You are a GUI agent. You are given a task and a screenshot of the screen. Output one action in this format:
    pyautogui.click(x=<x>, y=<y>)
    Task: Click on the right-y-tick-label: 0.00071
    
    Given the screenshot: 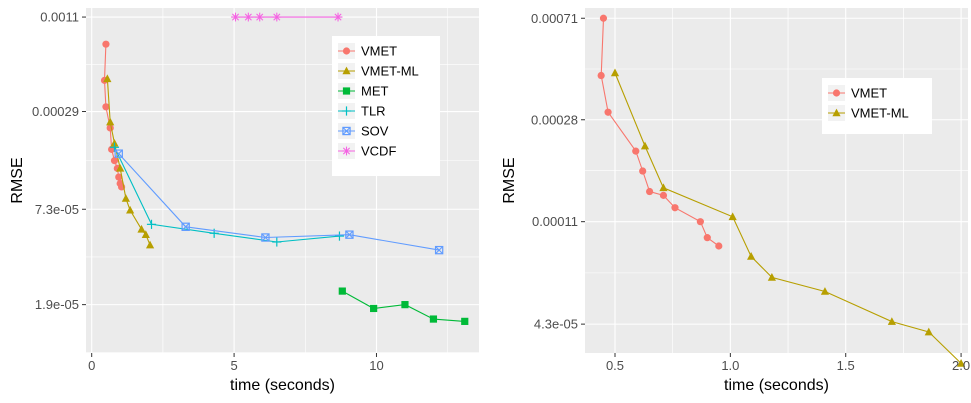 What is the action you would take?
    pyautogui.click(x=554, y=18)
    